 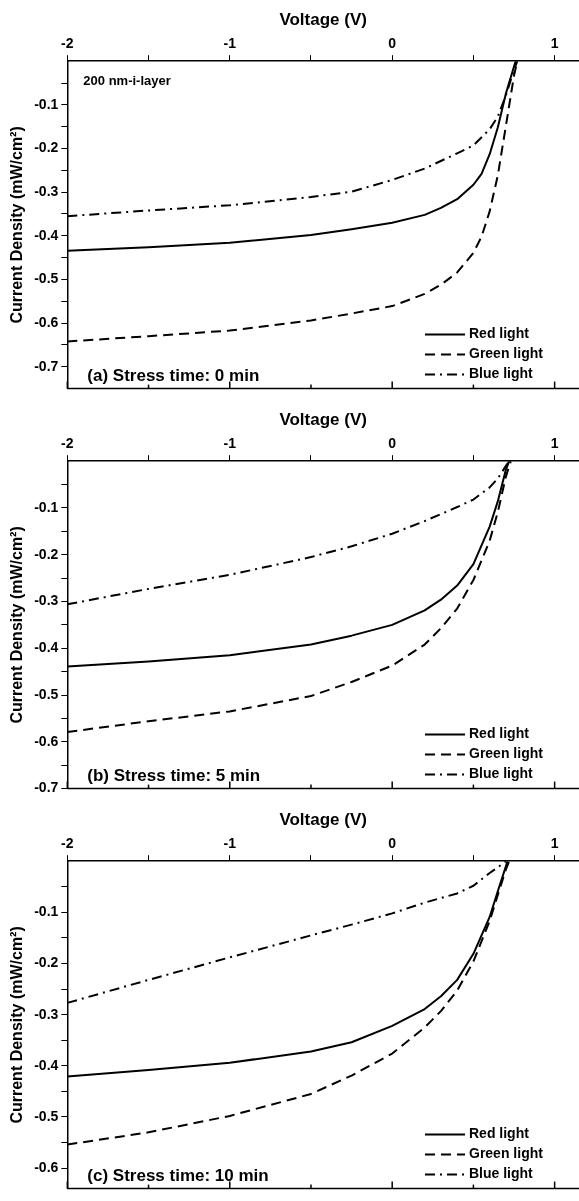 What do you see at coordinates (173, 375) in the screenshot?
I see `annotation: (a) Stress time: 0 min` at bounding box center [173, 375].